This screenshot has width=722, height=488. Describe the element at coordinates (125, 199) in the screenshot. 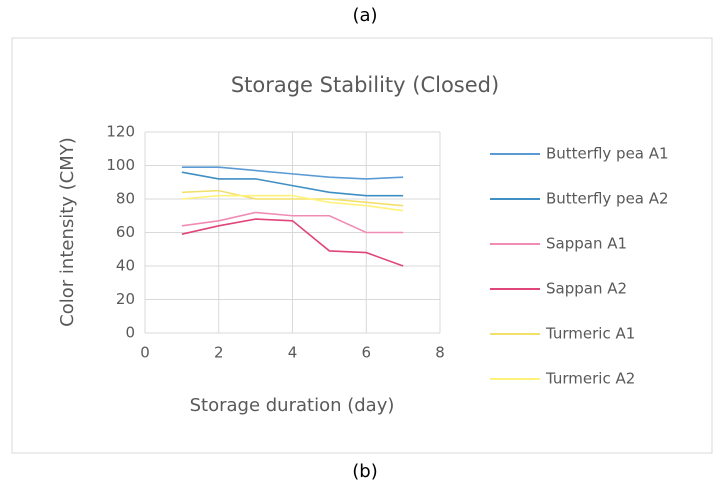

I see `y-tick-label: 80` at that location.